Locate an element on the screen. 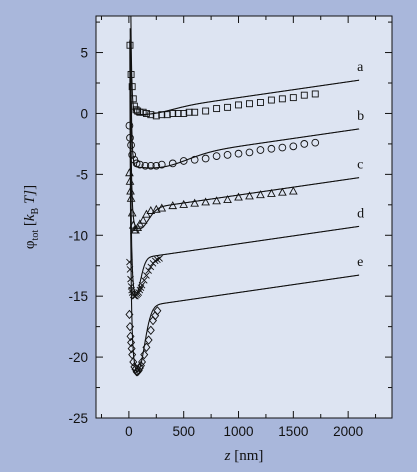 The image size is (417, 472). y-tick-label: 0 is located at coordinates (84, 113).